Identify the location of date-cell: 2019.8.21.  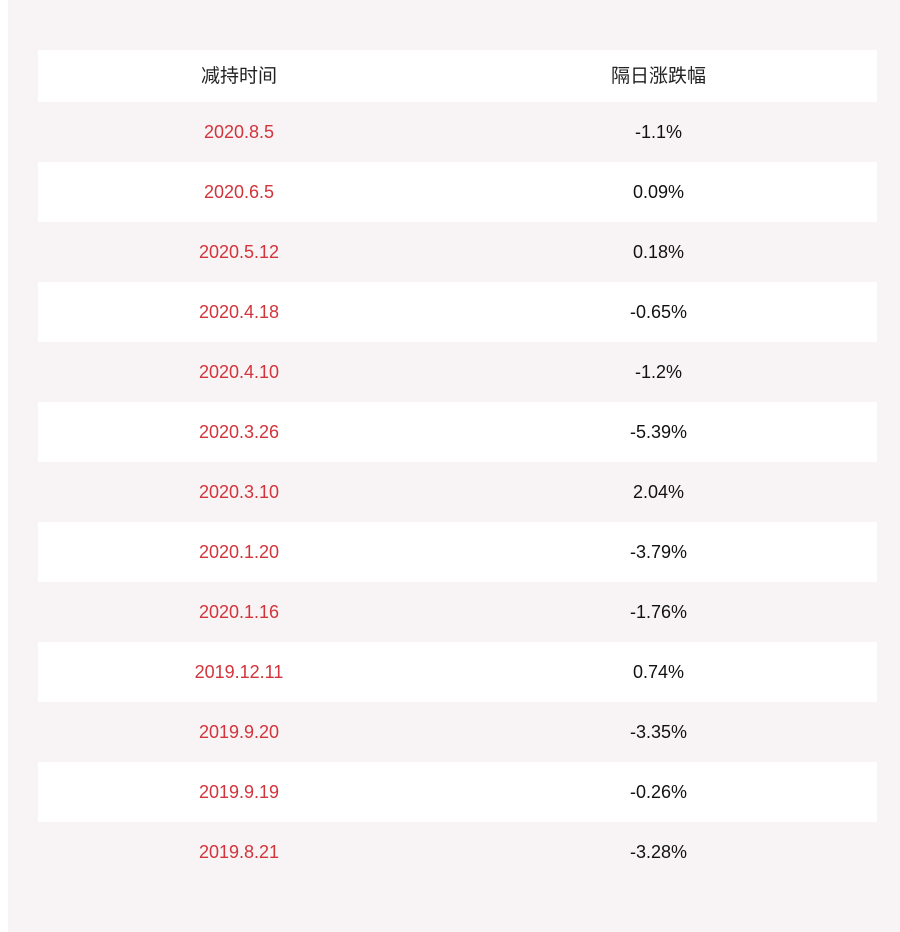
(239, 852).